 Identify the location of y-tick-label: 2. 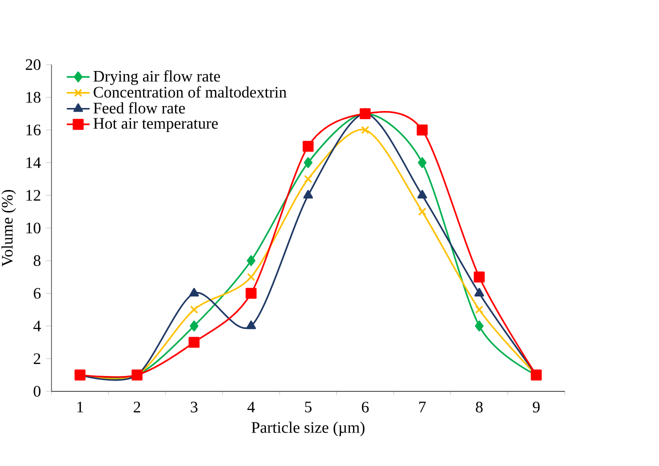
(37, 358).